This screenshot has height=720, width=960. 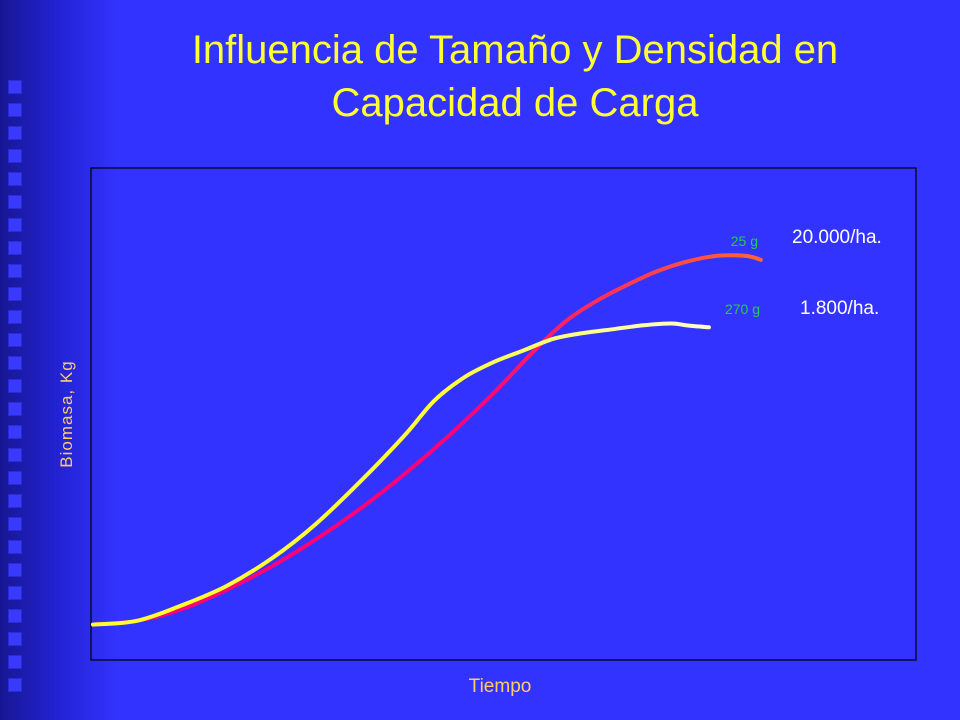 What do you see at coordinates (500, 686) in the screenshot?
I see `x-axis-title: Tiempo` at bounding box center [500, 686].